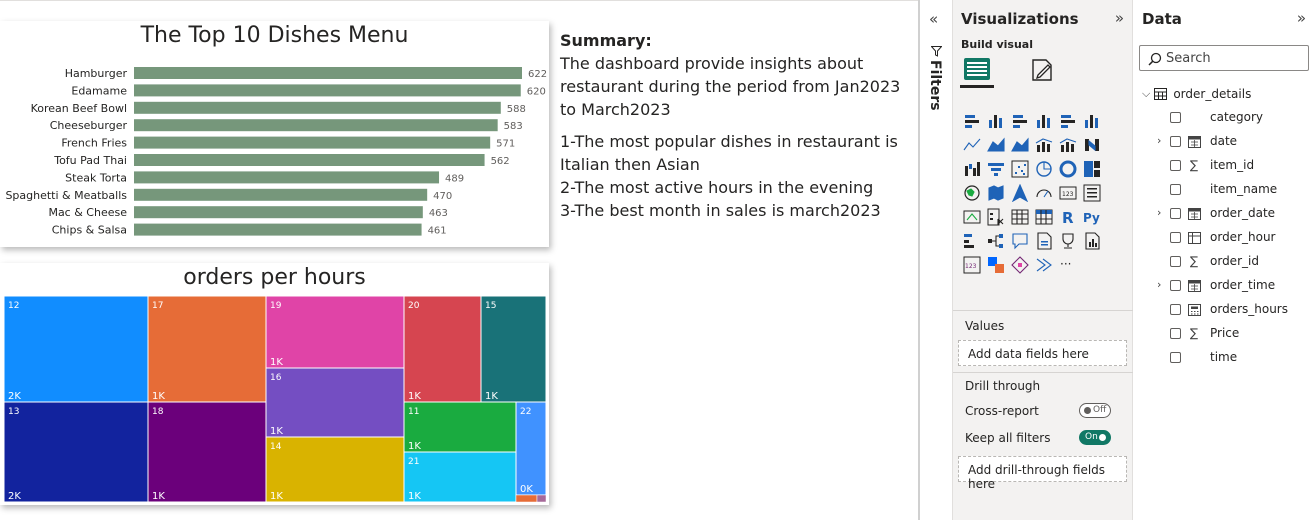  Describe the element at coordinates (996, 145) in the screenshot. I see `area-chart-icon` at that location.